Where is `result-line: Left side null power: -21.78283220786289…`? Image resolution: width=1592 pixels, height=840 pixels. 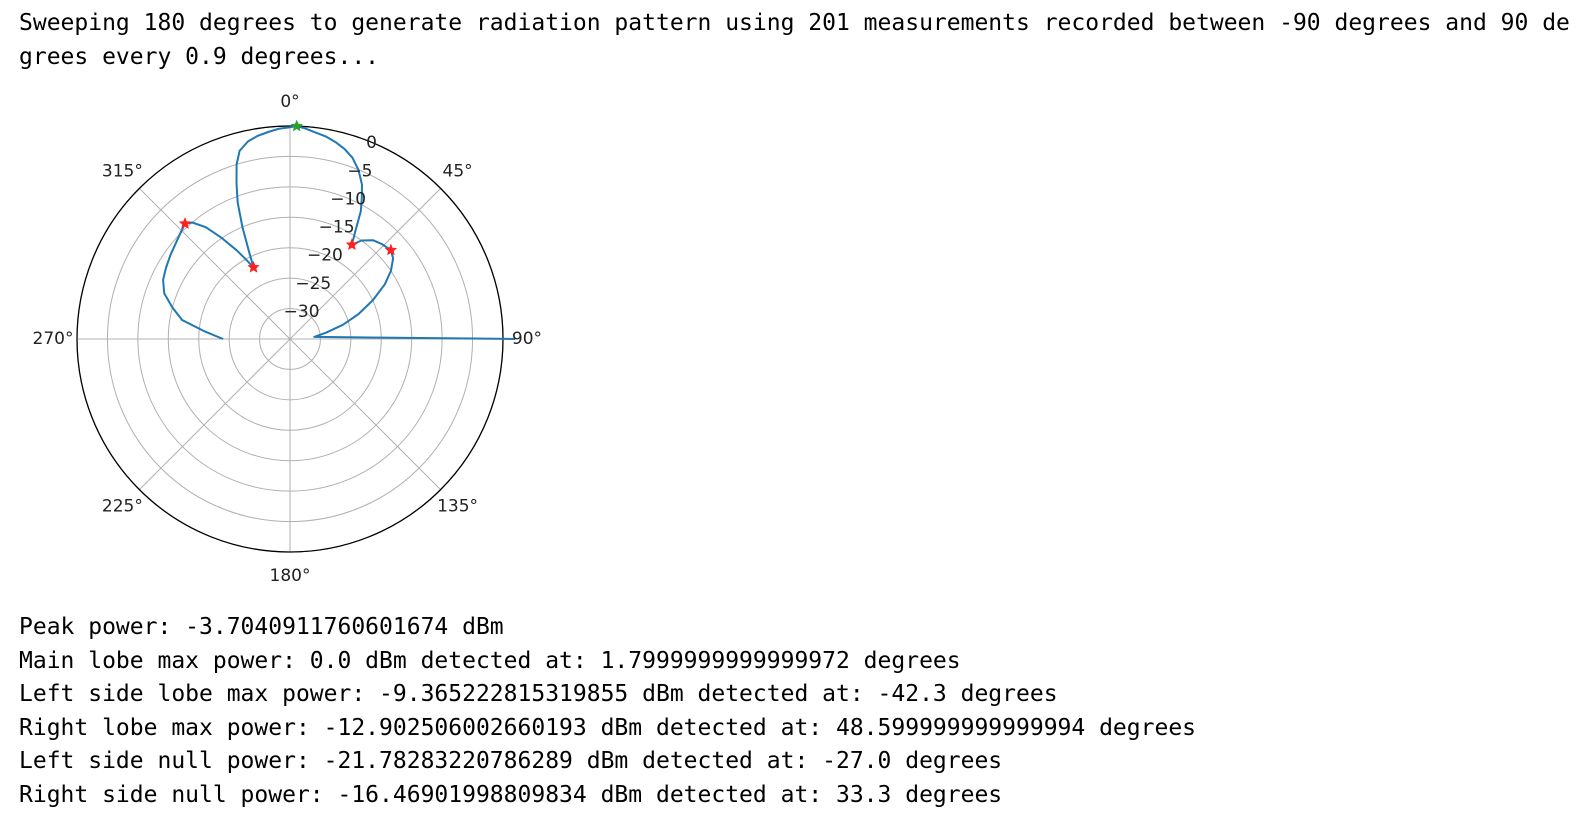
result-line: Left side null power: -21.78283220786289… is located at coordinates (511, 761).